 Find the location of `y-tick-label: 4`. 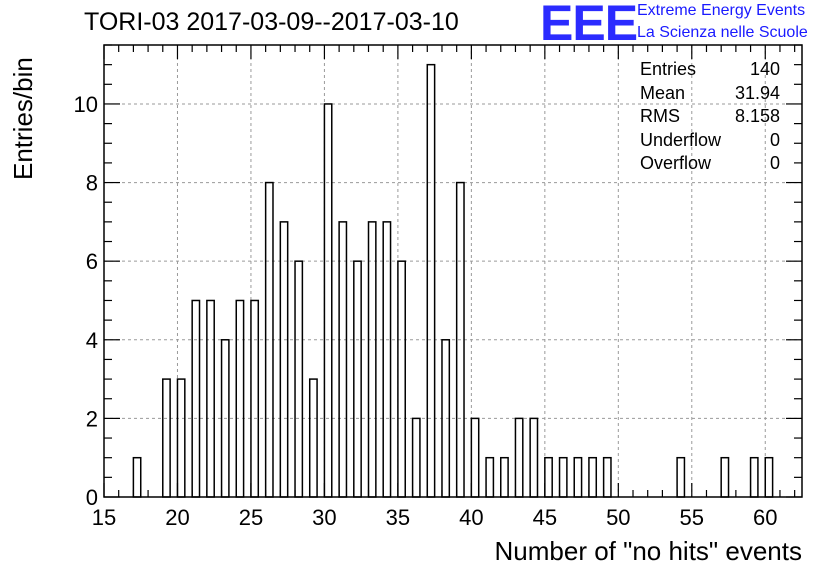

y-tick-label: 4 is located at coordinates (92, 340).